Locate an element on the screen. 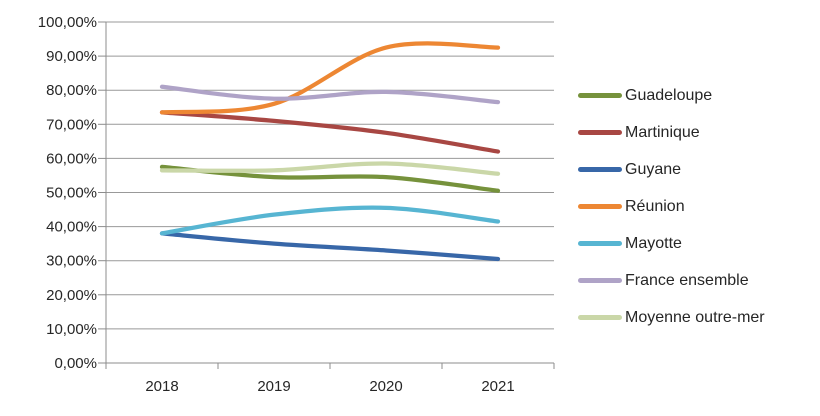 Image resolution: width=820 pixels, height=416 pixels. legend-item-moyenne-outre-mer: Moyenne outre-mer is located at coordinates (671, 317).